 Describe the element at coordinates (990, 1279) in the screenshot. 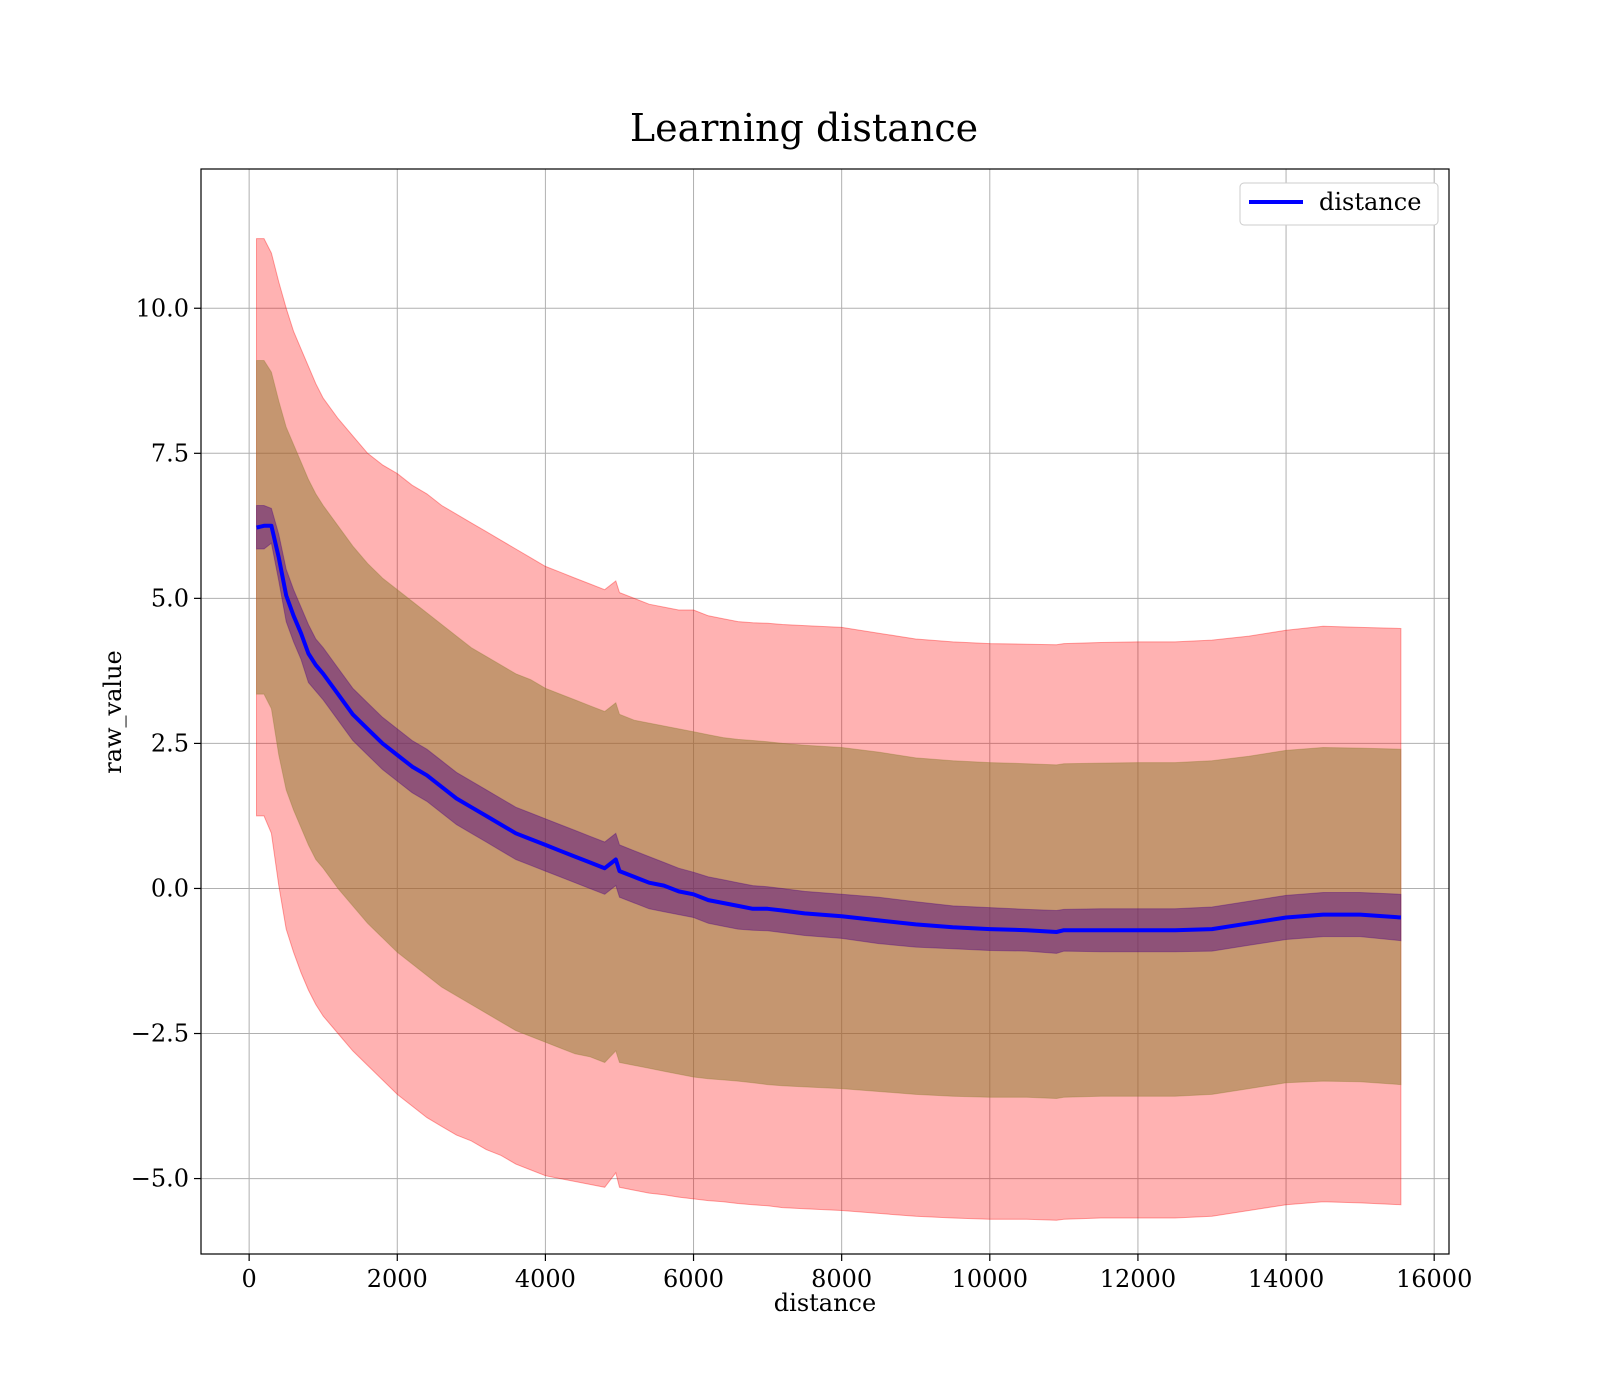

I see `x-tick-label: 10000` at that location.